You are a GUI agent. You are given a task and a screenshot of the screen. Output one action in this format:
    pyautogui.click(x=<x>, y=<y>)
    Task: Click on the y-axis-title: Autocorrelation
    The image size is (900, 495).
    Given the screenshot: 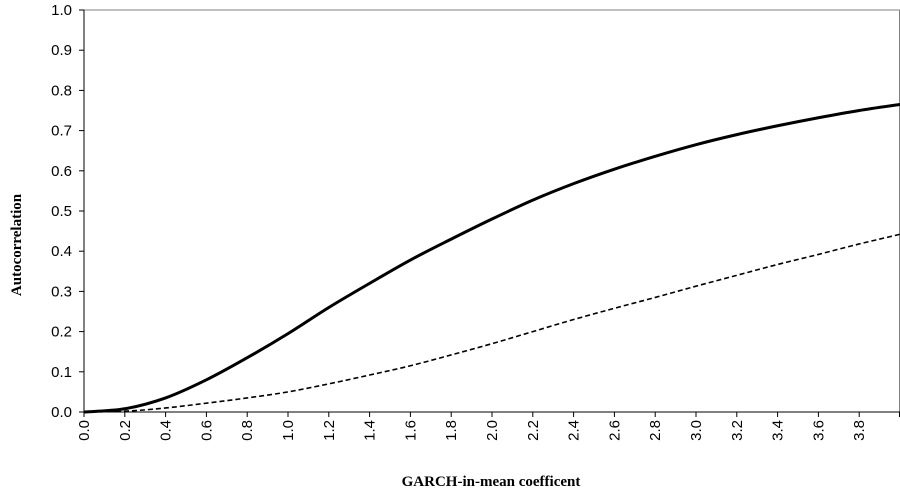 What is the action you would take?
    pyautogui.click(x=17, y=244)
    